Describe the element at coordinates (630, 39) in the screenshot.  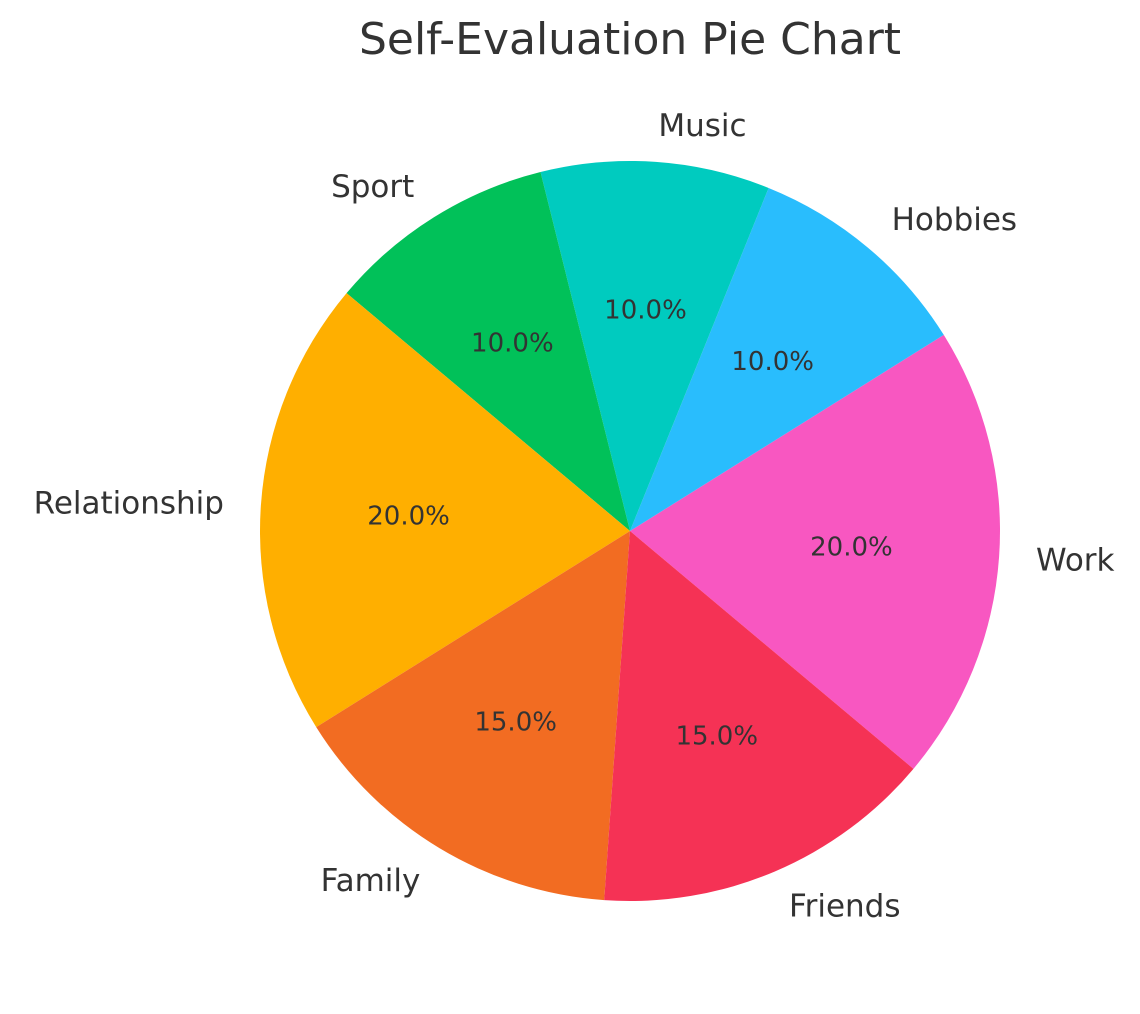
I see `chart-title: Self-Evaluation Pie Chart` at that location.